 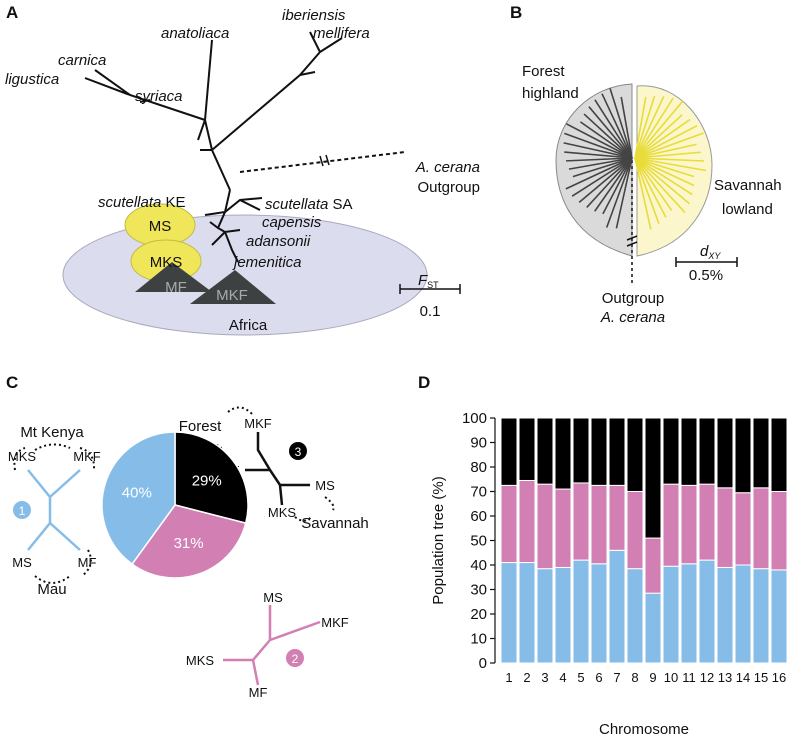 What do you see at coordinates (644, 729) in the screenshot?
I see `x-axis-label: Chromosome` at bounding box center [644, 729].